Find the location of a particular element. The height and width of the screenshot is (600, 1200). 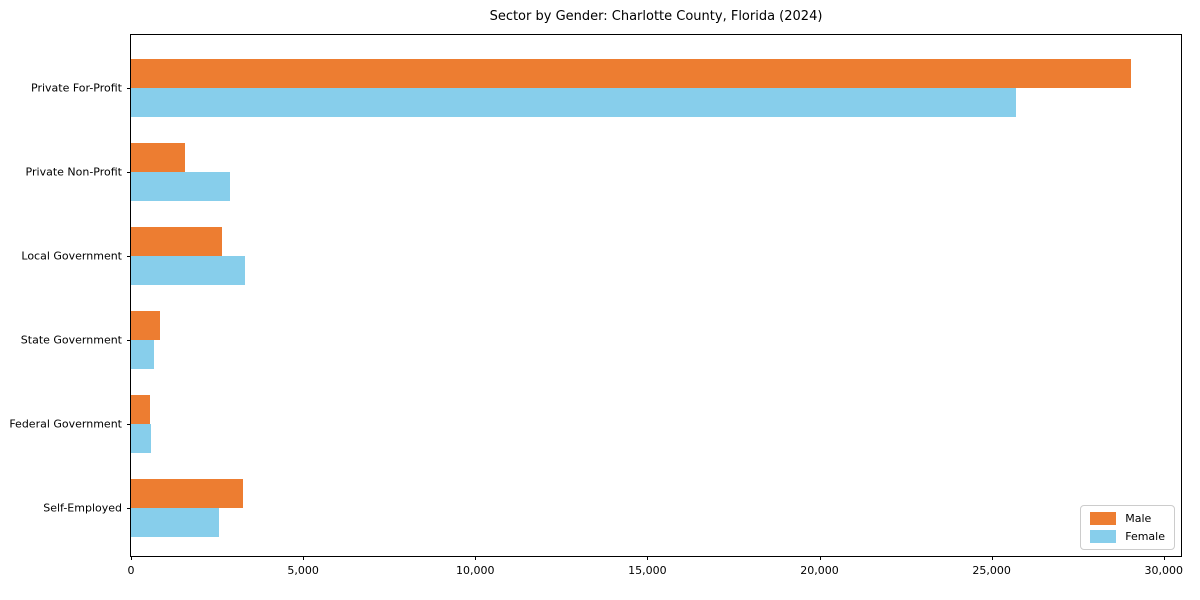

y-tick-label-private-non-profit: Private Non-Profit is located at coordinates (73, 172).